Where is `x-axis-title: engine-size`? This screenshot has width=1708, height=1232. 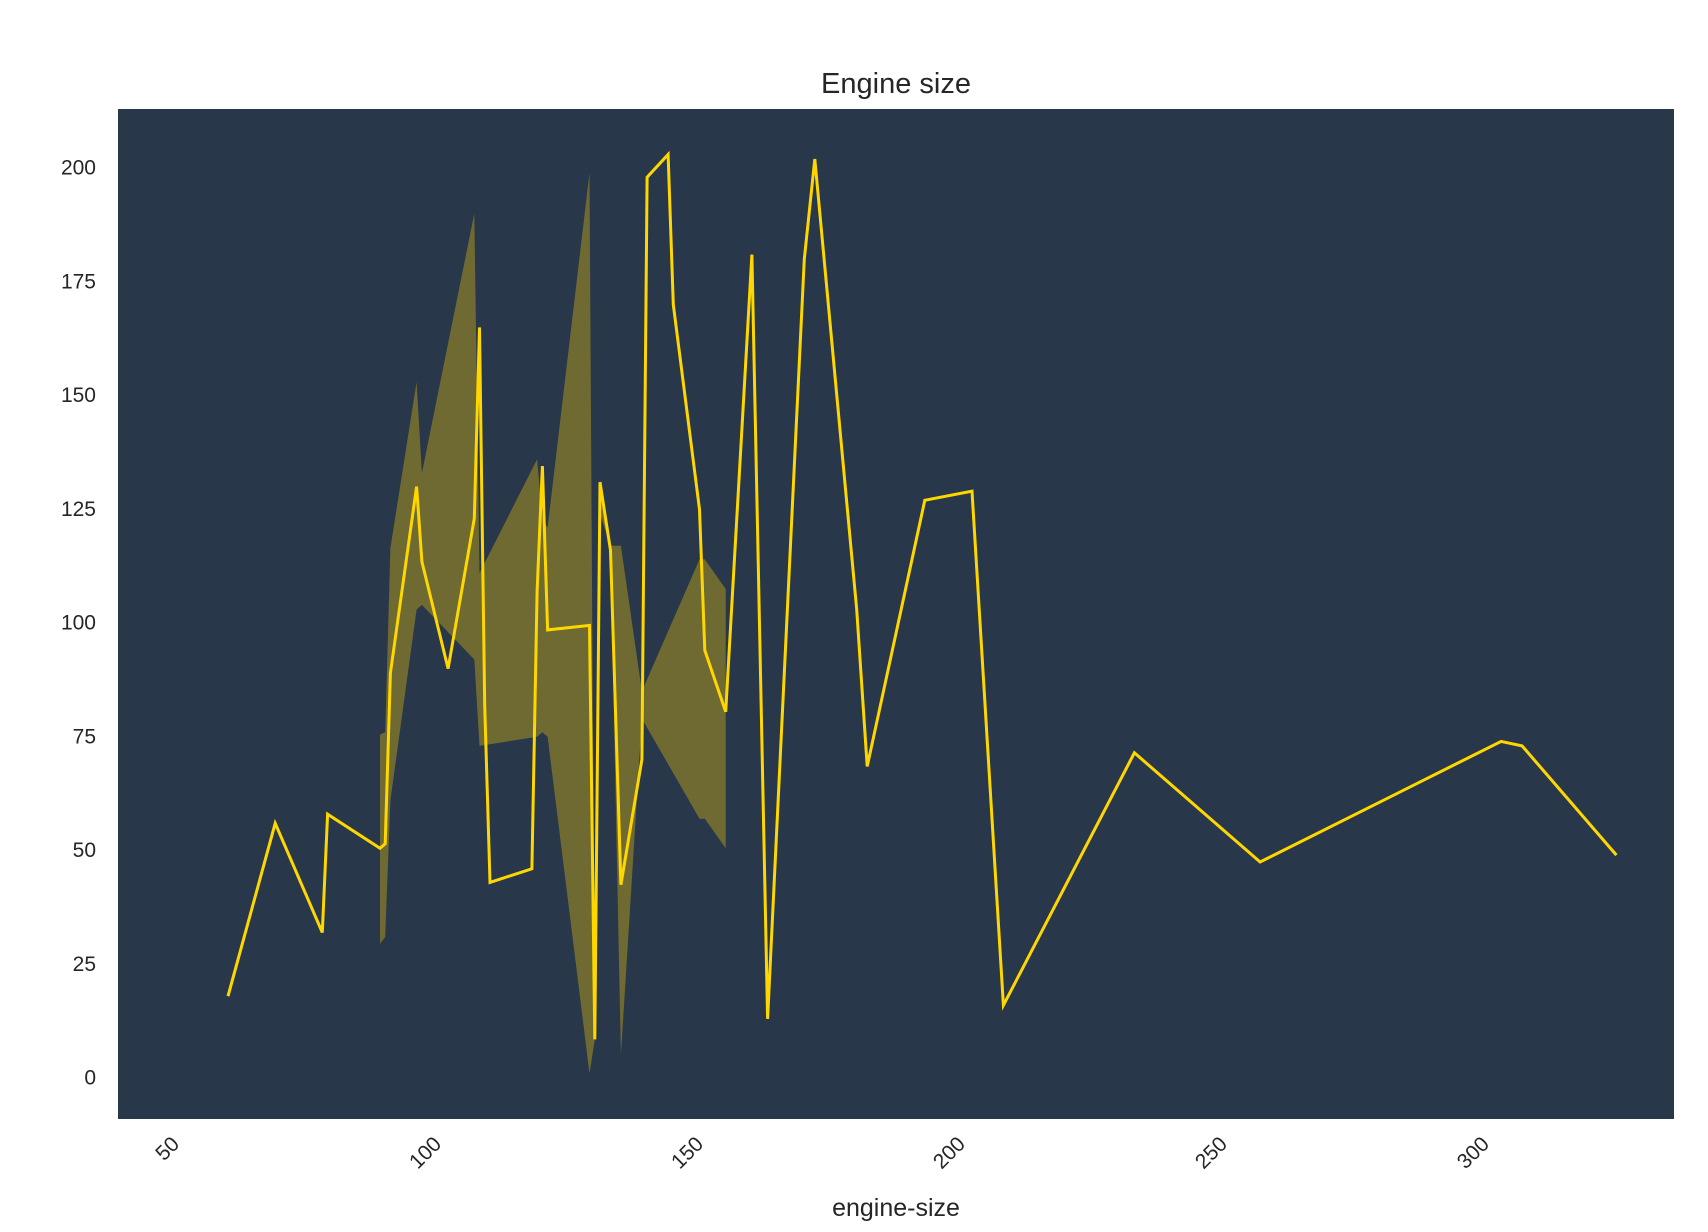
x-axis-title: engine-size is located at coordinates (896, 1208).